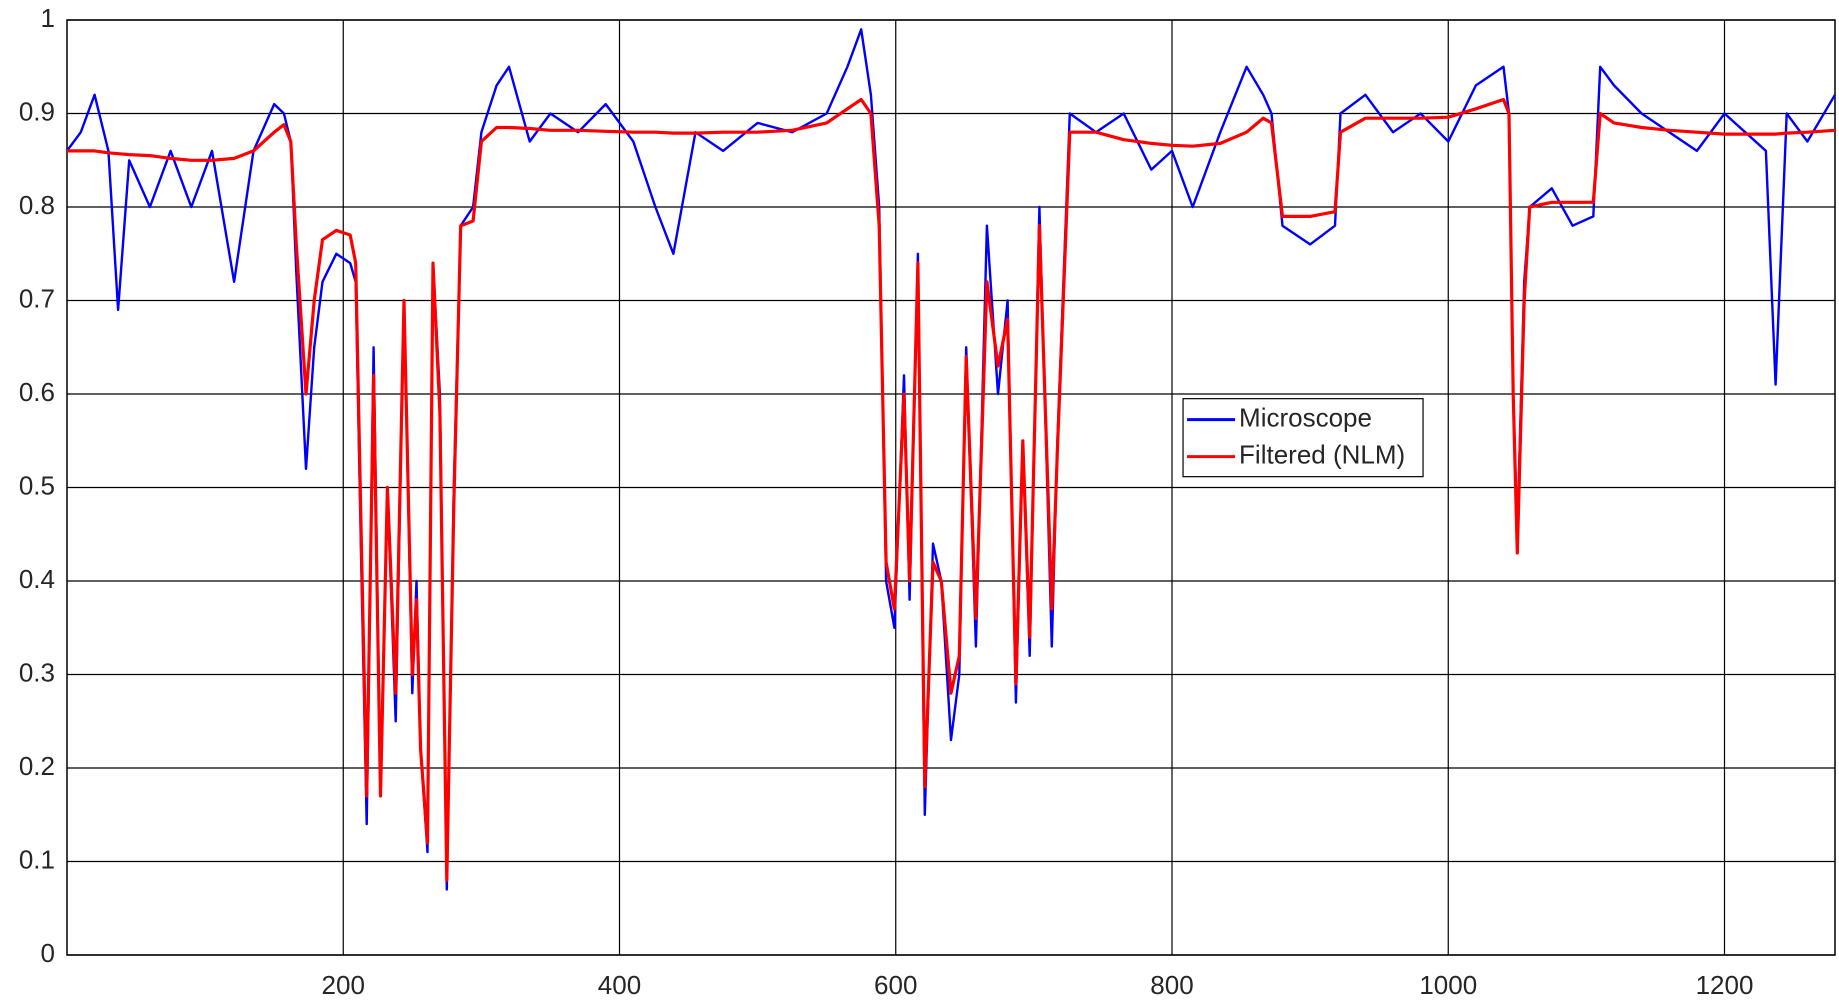 This screenshot has width=1839, height=1004. I want to click on x-tick-label: 600, so click(895, 985).